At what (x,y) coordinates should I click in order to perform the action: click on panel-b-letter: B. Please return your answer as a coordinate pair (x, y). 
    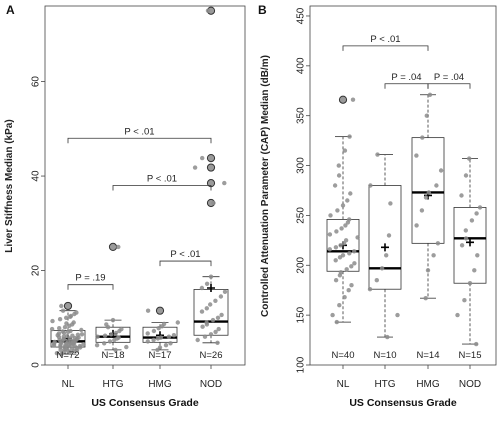
    Looking at the image, I should click on (262, 10).